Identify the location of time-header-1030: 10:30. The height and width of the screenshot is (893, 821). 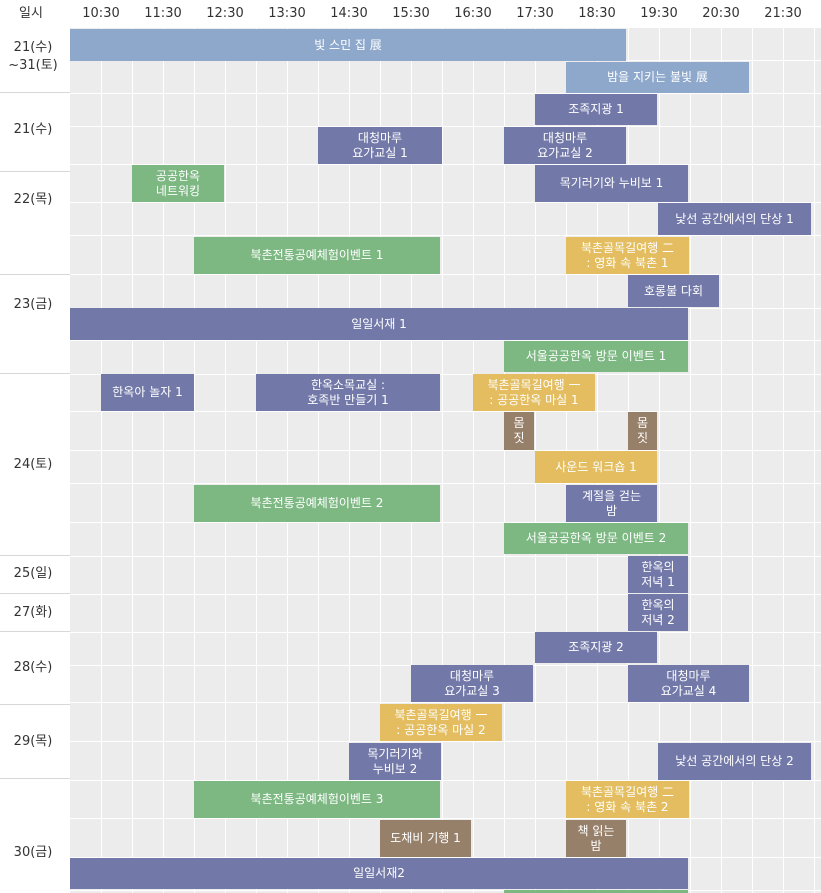
(101, 13).